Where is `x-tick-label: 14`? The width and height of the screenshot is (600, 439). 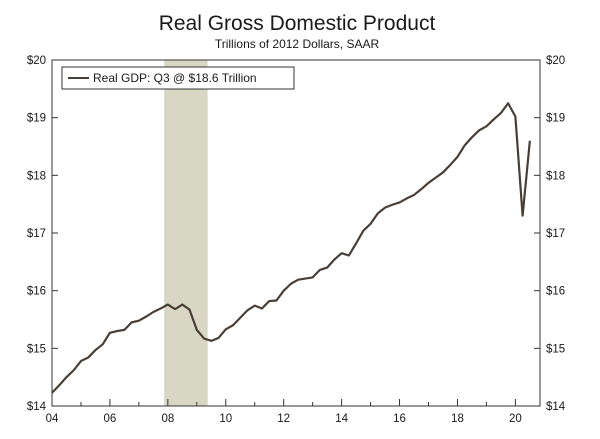
x-tick-label: 14 is located at coordinates (341, 419).